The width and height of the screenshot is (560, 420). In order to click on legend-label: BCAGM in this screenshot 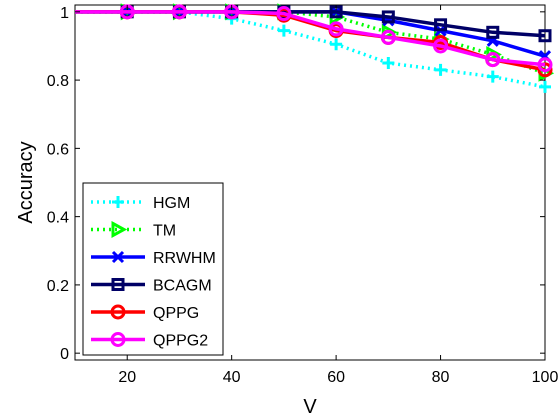, I will do `click(182, 286)`.